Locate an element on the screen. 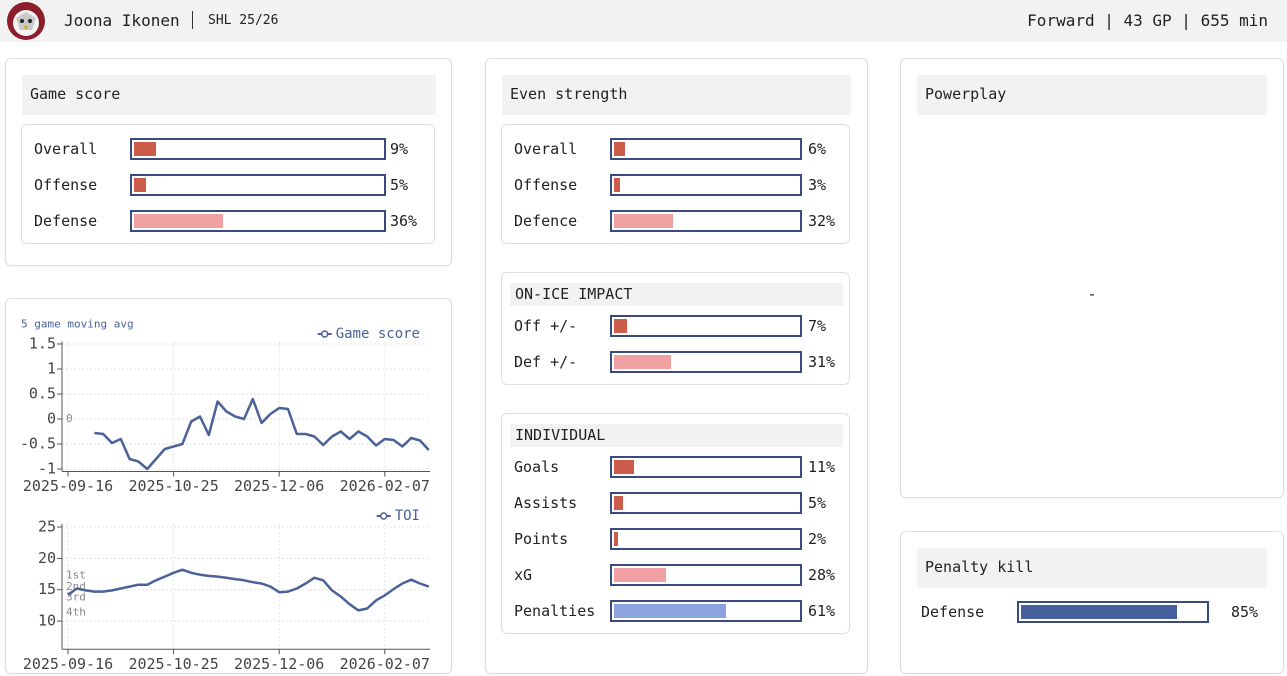 This screenshot has width=1287, height=676. panel-title: Penalty kill is located at coordinates (1092, 568).